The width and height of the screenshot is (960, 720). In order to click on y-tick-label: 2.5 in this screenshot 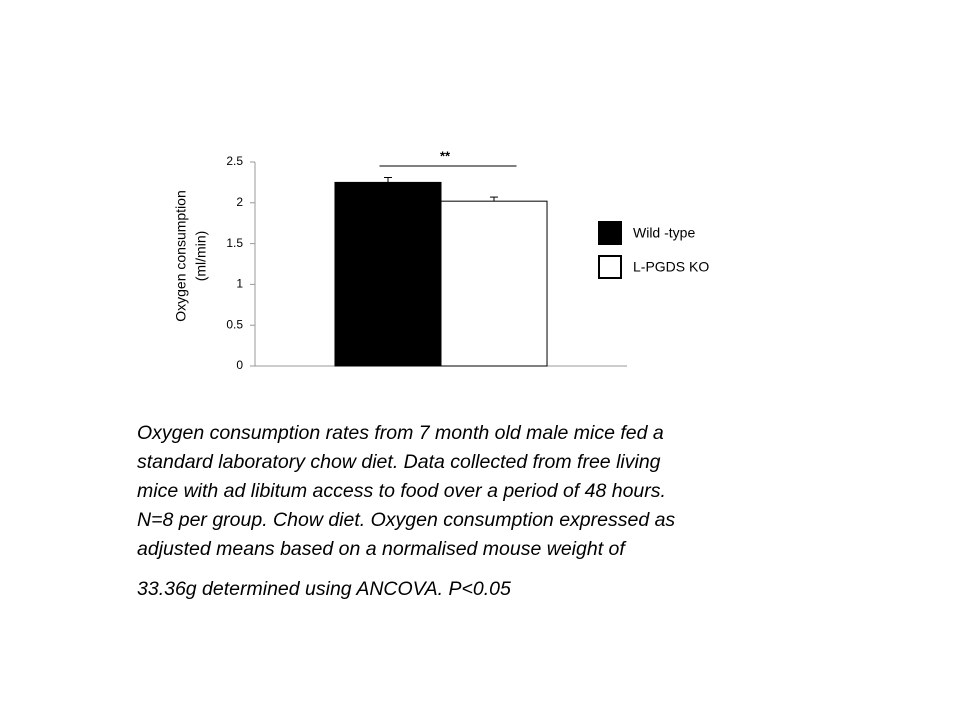, I will do `click(234, 161)`.